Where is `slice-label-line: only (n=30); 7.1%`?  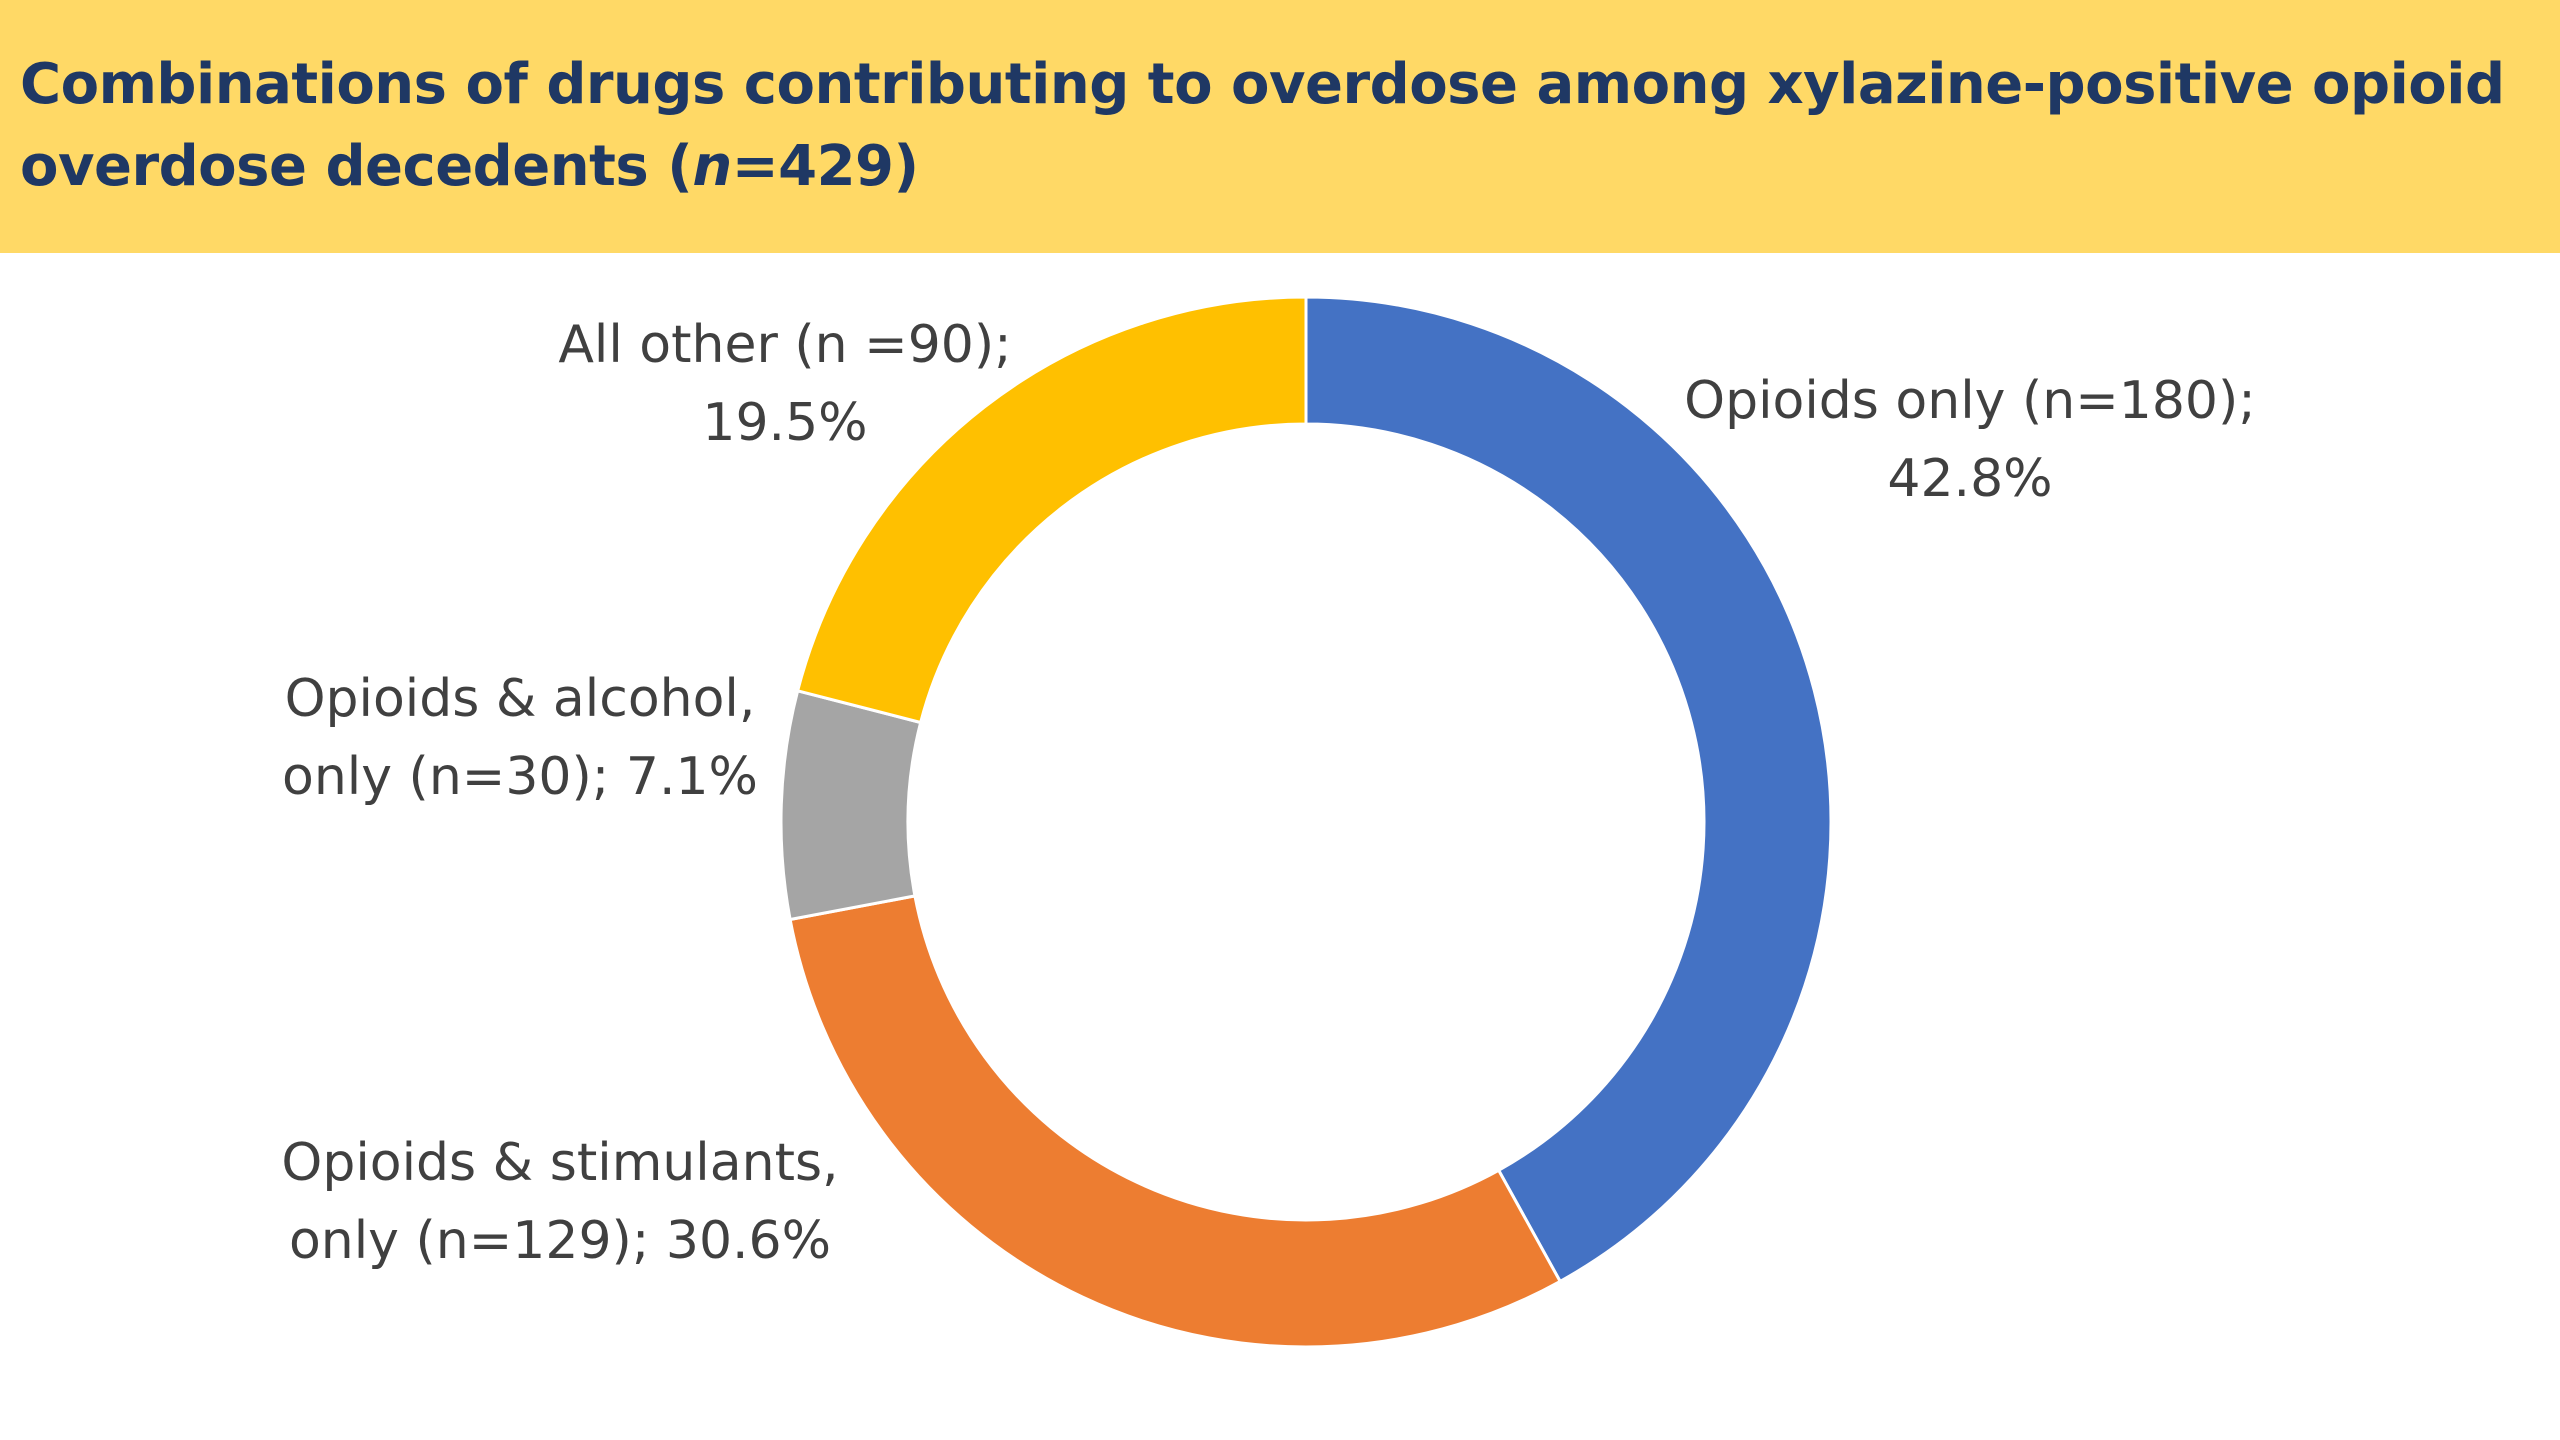
slice-label-line: only (n=30); 7.1% is located at coordinates (520, 777).